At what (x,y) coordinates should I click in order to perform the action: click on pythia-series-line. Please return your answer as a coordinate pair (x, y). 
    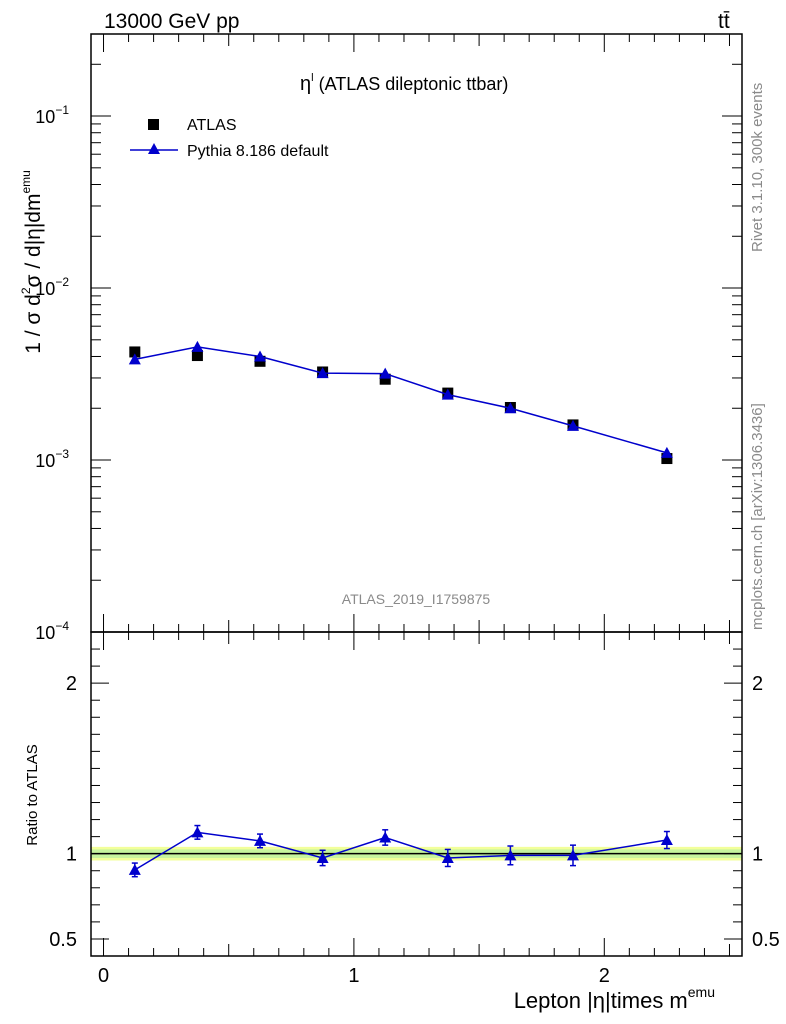
    Looking at the image, I should click on (401, 400).